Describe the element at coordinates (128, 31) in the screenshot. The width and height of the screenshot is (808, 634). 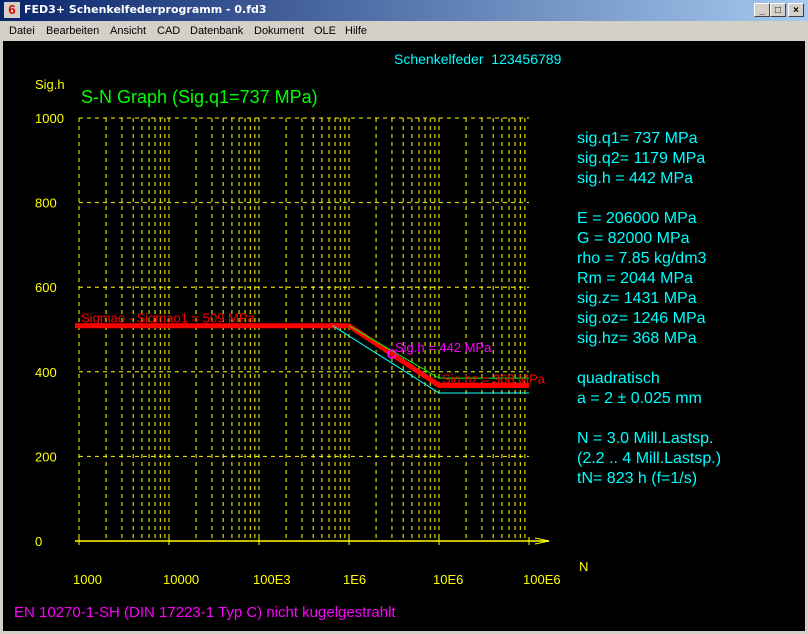
I see `menu-ansicht: Ansicht` at that location.